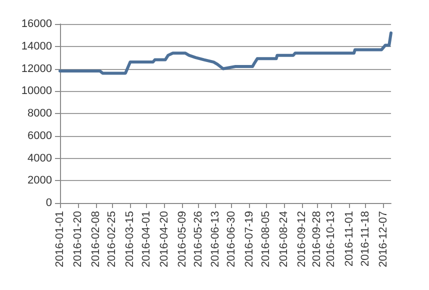 Image resolution: width=429 pixels, height=290 pixels. I want to click on y-tick-label: 8000, so click(40, 114).